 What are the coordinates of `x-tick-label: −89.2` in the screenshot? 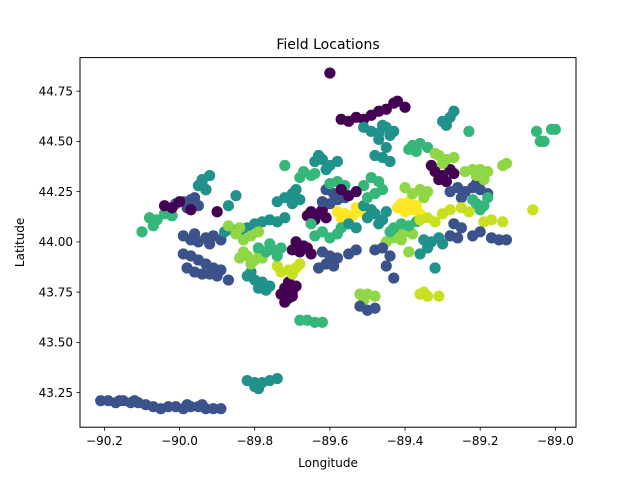 It's located at (480, 441).